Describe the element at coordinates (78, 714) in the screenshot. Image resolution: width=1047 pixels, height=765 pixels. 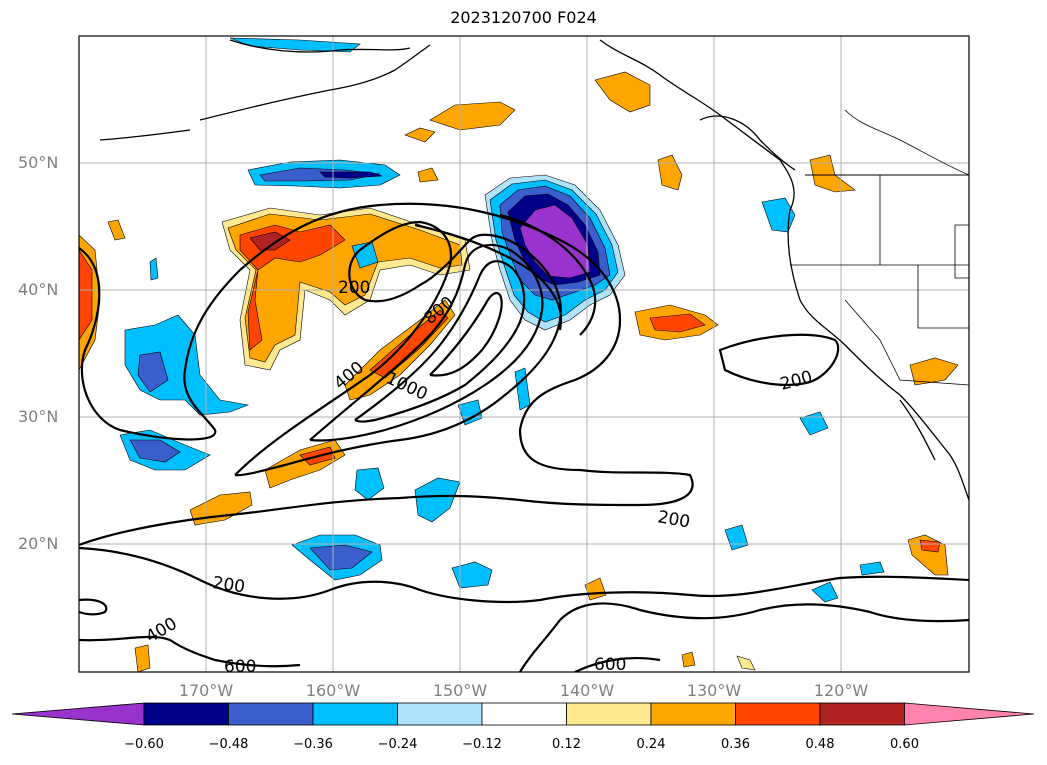
I see `colorbar-arrow-left` at that location.